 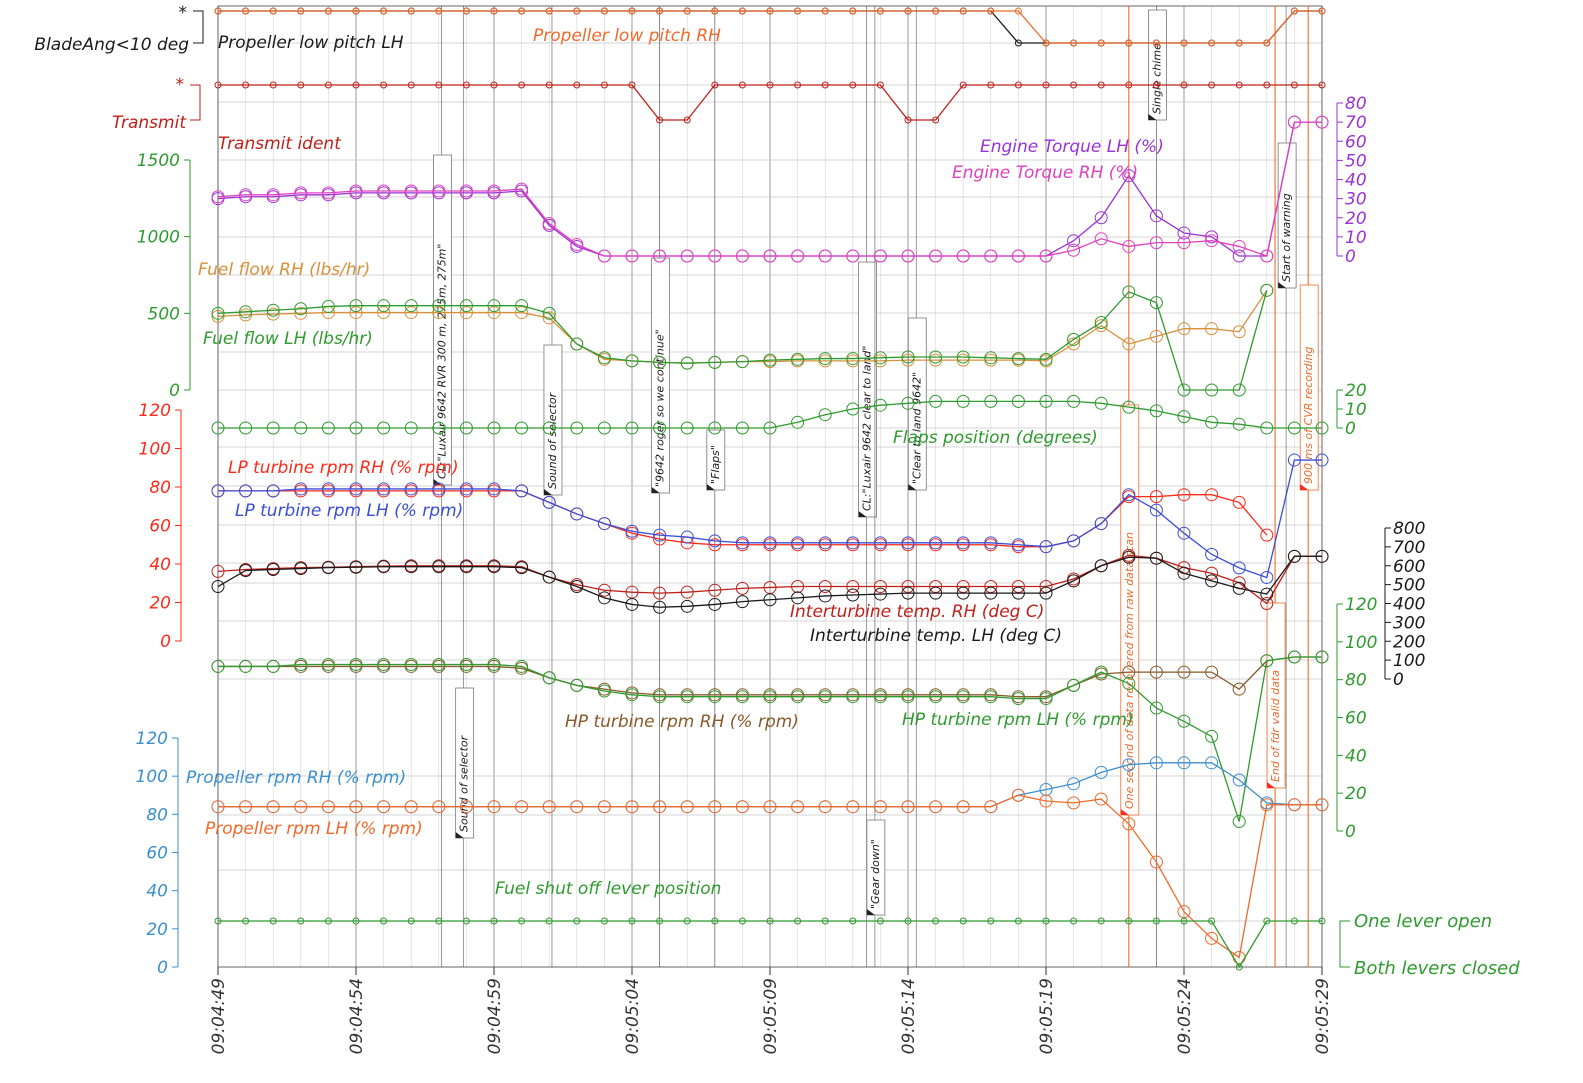 I want to click on annotation-box, so click(x=442, y=320).